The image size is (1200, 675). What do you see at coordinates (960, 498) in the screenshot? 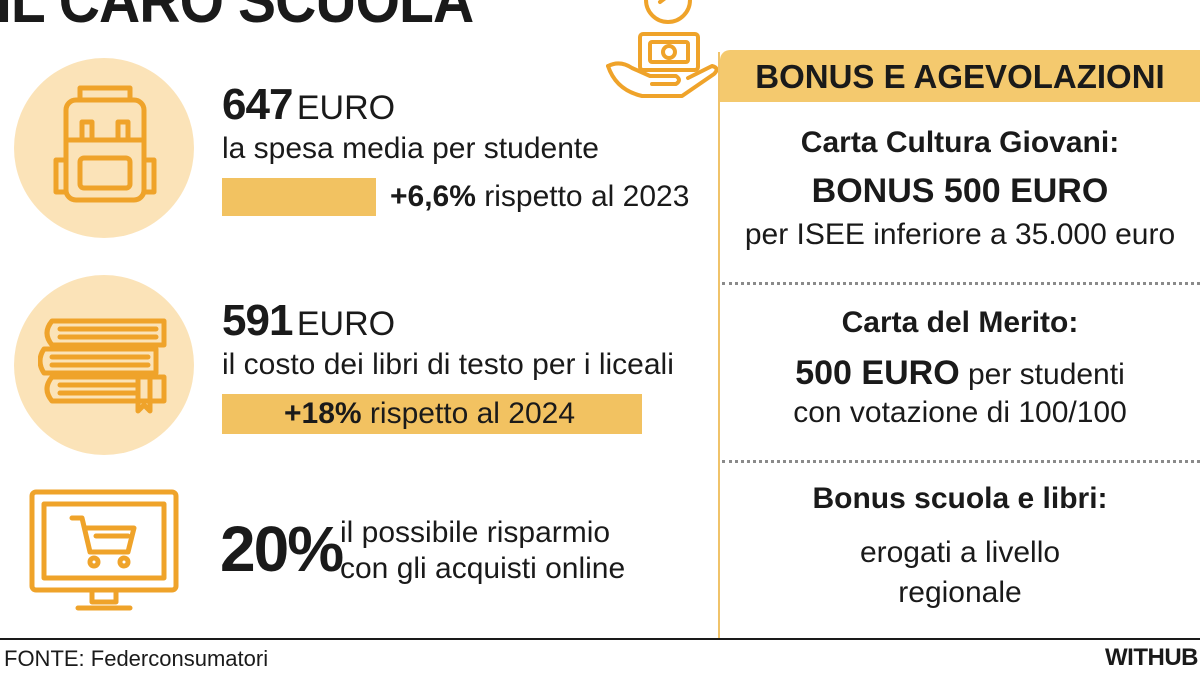
I see `bonus-3-title: Bonus scuola e libri:` at bounding box center [960, 498].